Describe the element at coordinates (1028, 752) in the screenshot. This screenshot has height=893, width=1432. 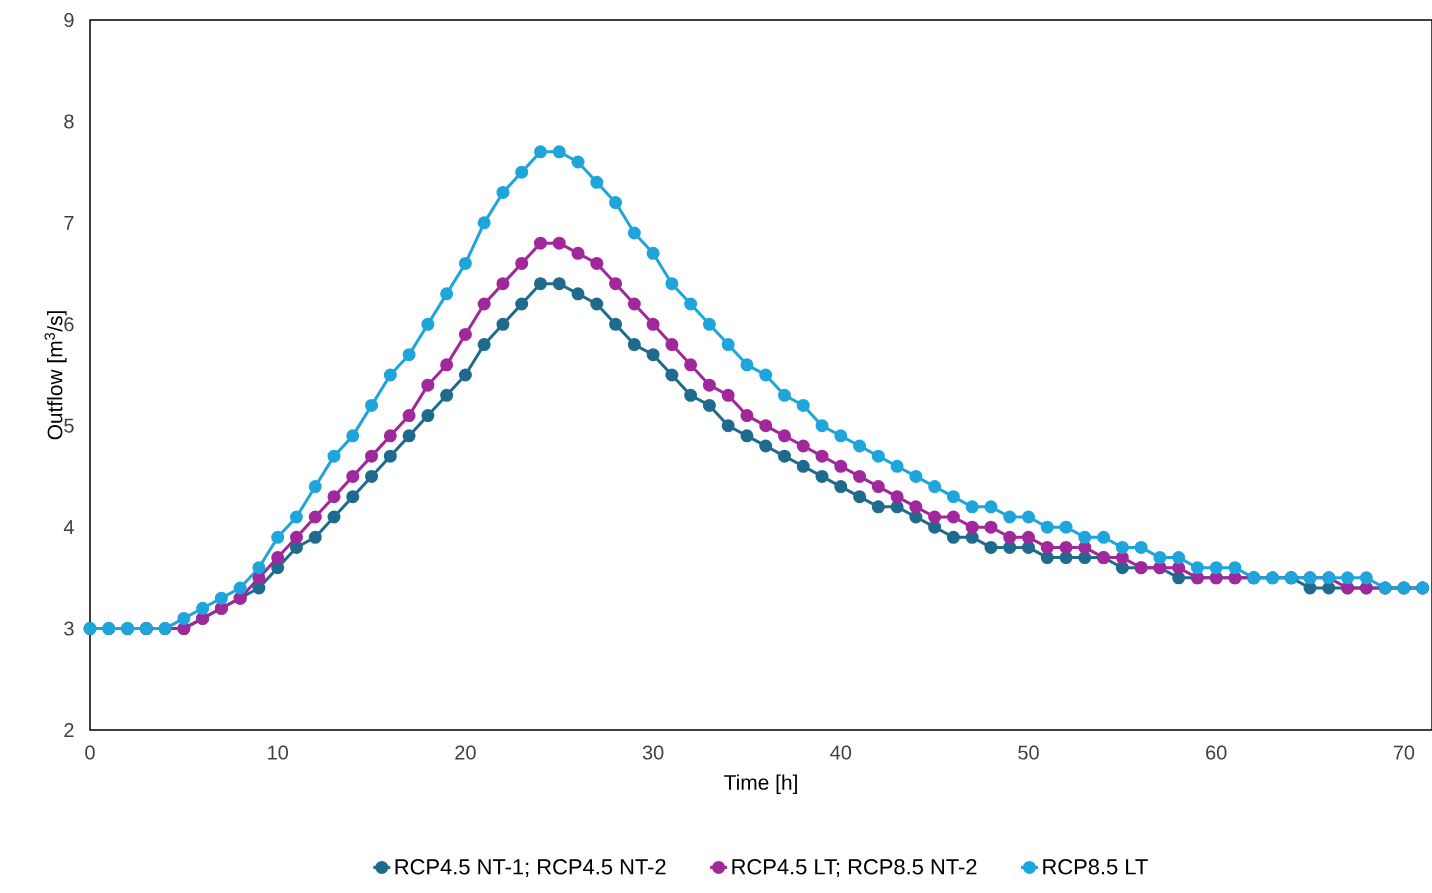
I see `x-tick-label: 50` at that location.